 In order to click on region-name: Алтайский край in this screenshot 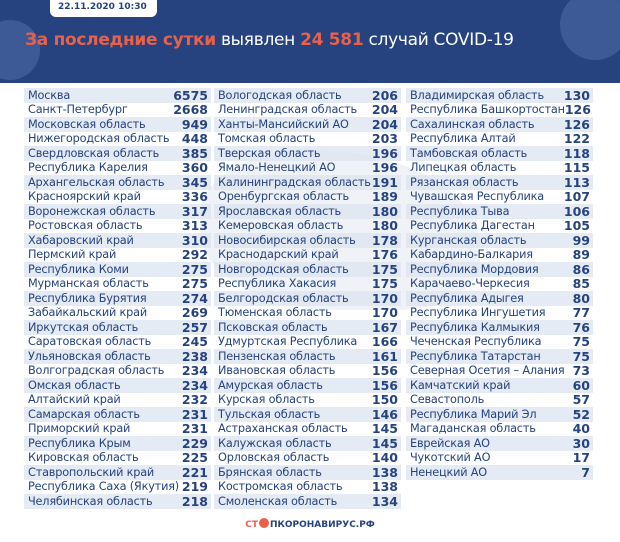, I will do `click(74, 400)`.